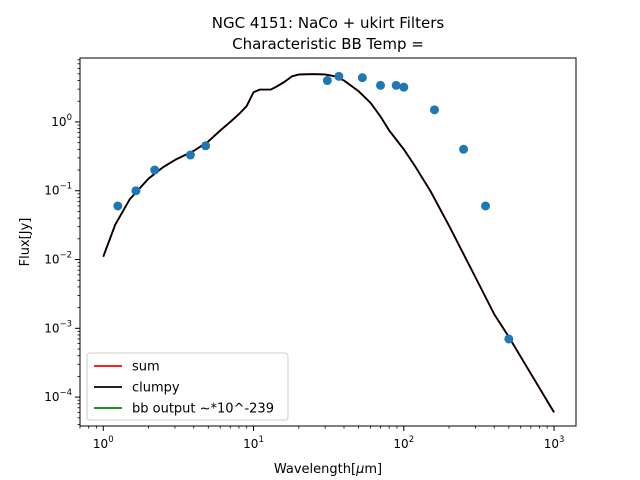 The height and width of the screenshot is (480, 640). I want to click on x-axis-label-prefix: Wavelength[, so click(315, 469).